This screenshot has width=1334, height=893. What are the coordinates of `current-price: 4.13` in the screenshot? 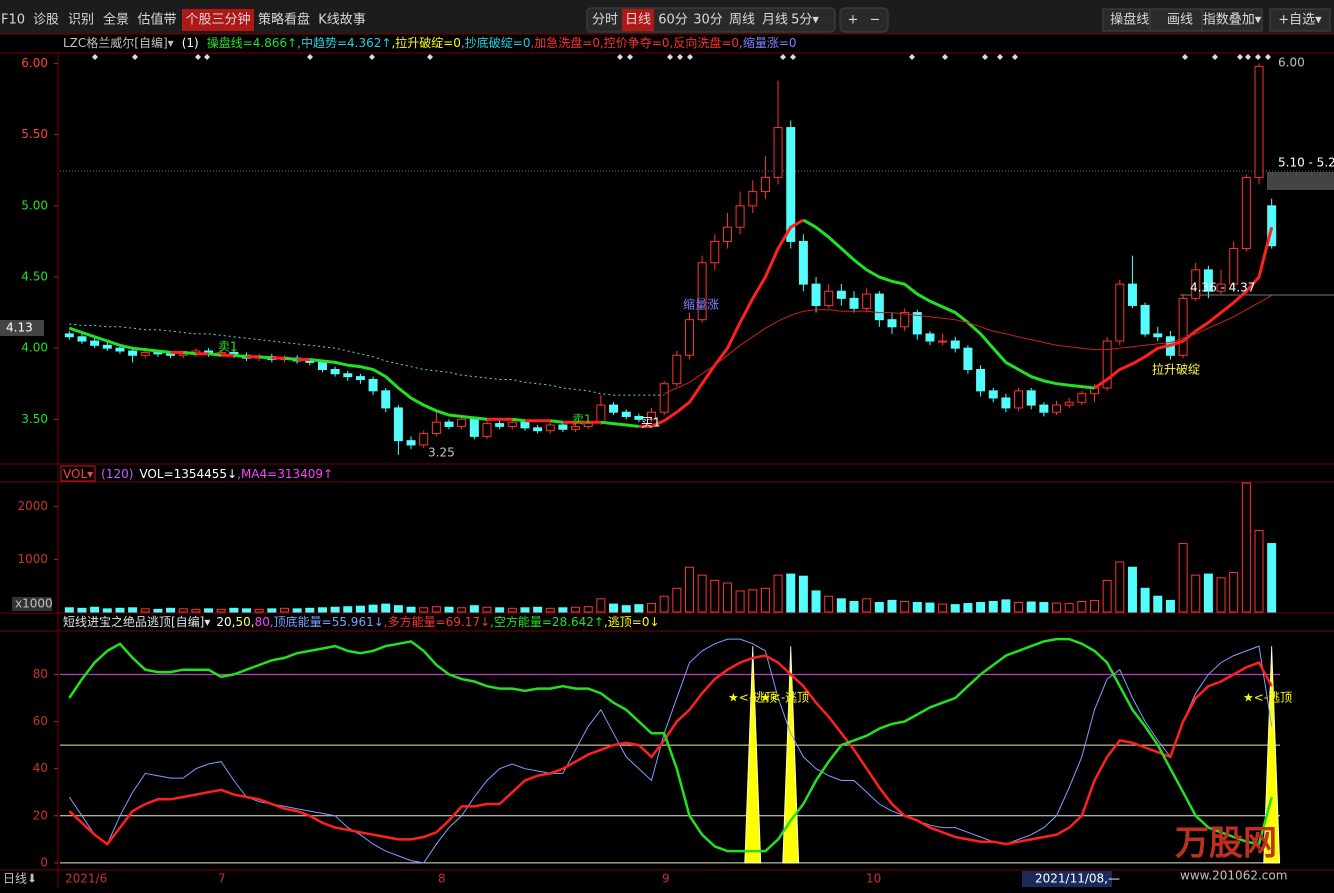 It's located at (19, 328).